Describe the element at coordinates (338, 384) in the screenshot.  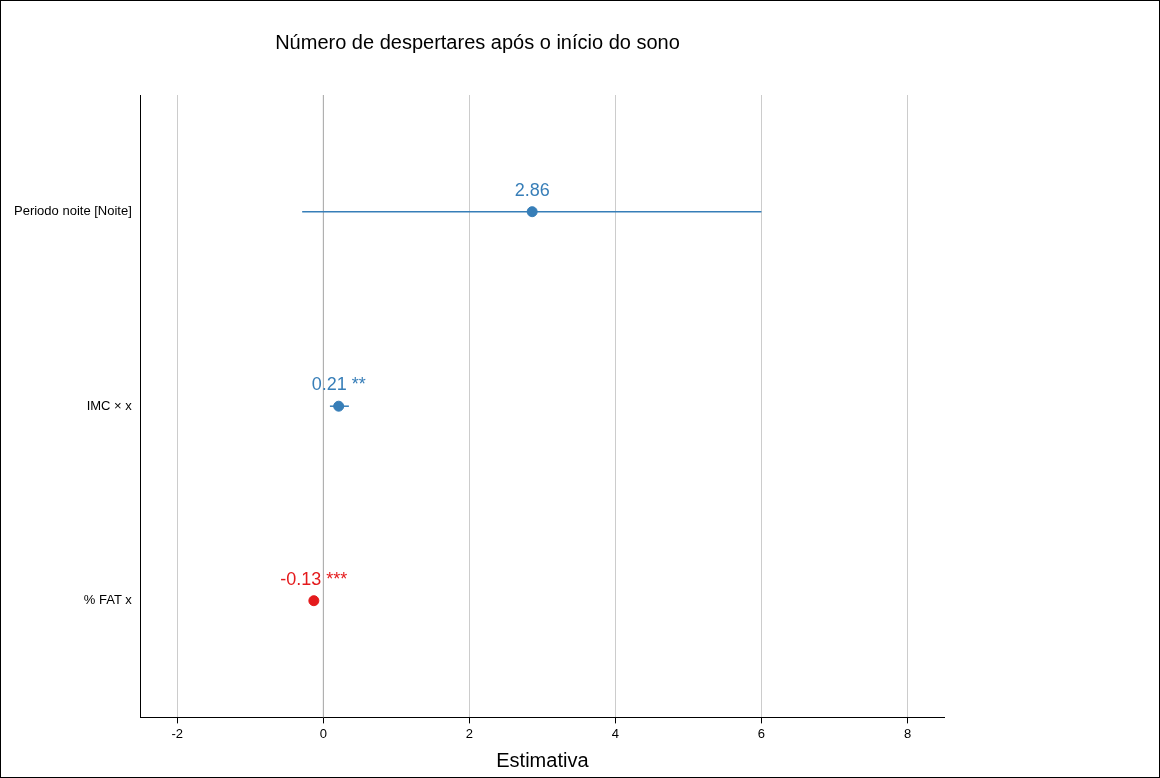
I see `data-label: 0.21 **` at that location.